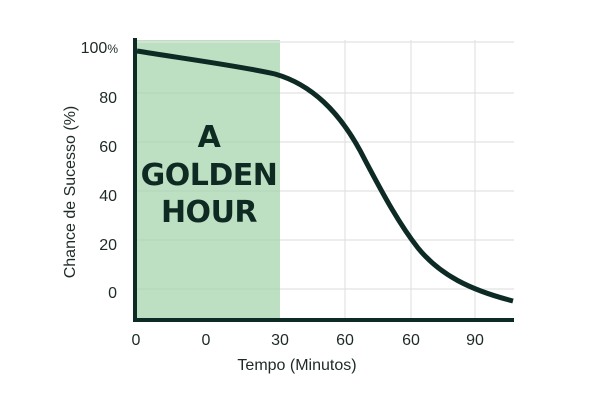 The height and width of the screenshot is (400, 600). Describe the element at coordinates (100, 171) in the screenshot. I see `y-tick-labels: 100% 80 60 40 20 0` at that location.